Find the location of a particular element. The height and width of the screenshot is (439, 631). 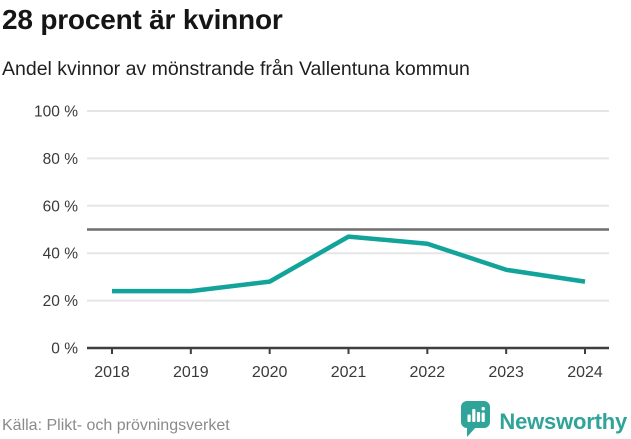

bar-chart-glyph is located at coordinates (476, 414).